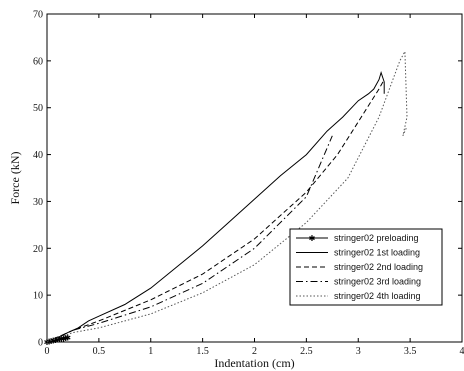 The height and width of the screenshot is (371, 464). Describe the element at coordinates (377, 296) in the screenshot. I see `legend-label: stringer02 4th loading` at that location.